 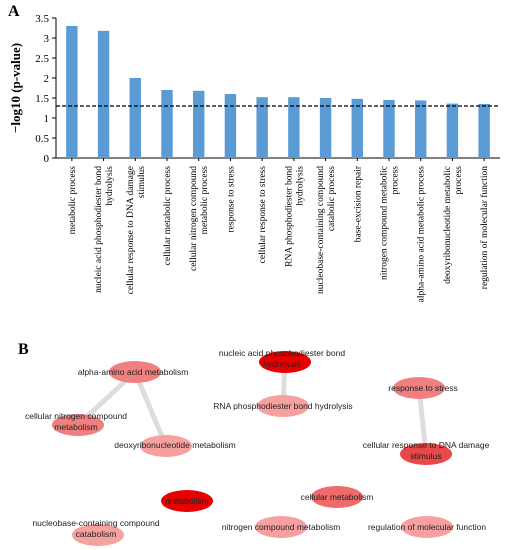 I want to click on y-tick-label: 1, so click(x=47, y=119).